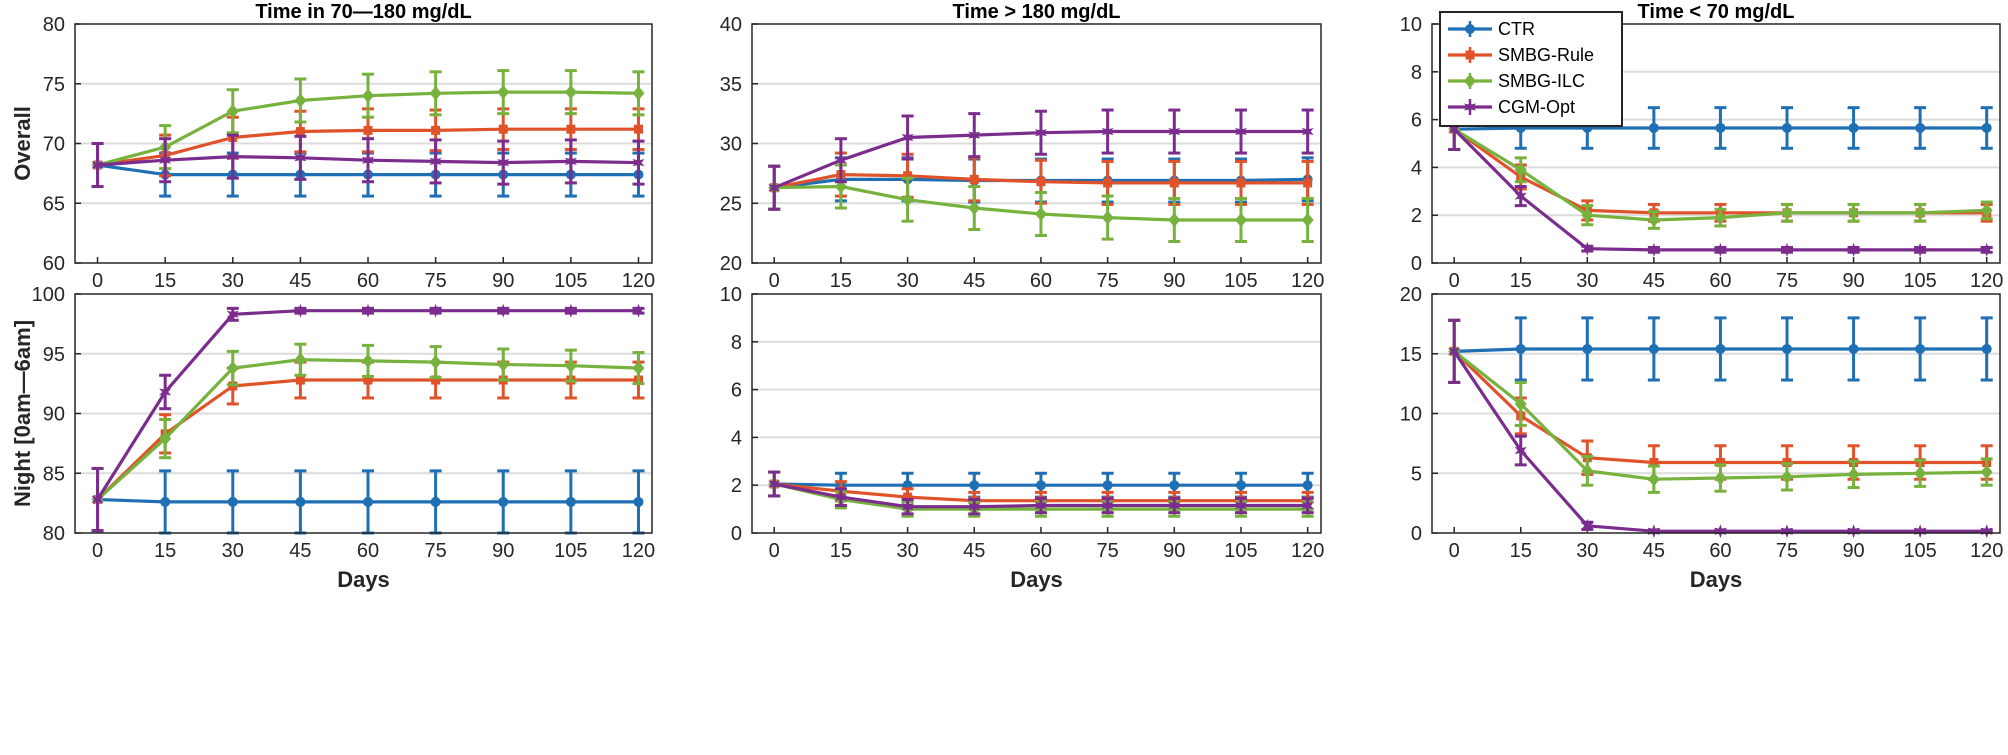 This screenshot has height=755, width=2008. Describe the element at coordinates (368, 418) in the screenshot. I see `series-cgm-opt` at that location.